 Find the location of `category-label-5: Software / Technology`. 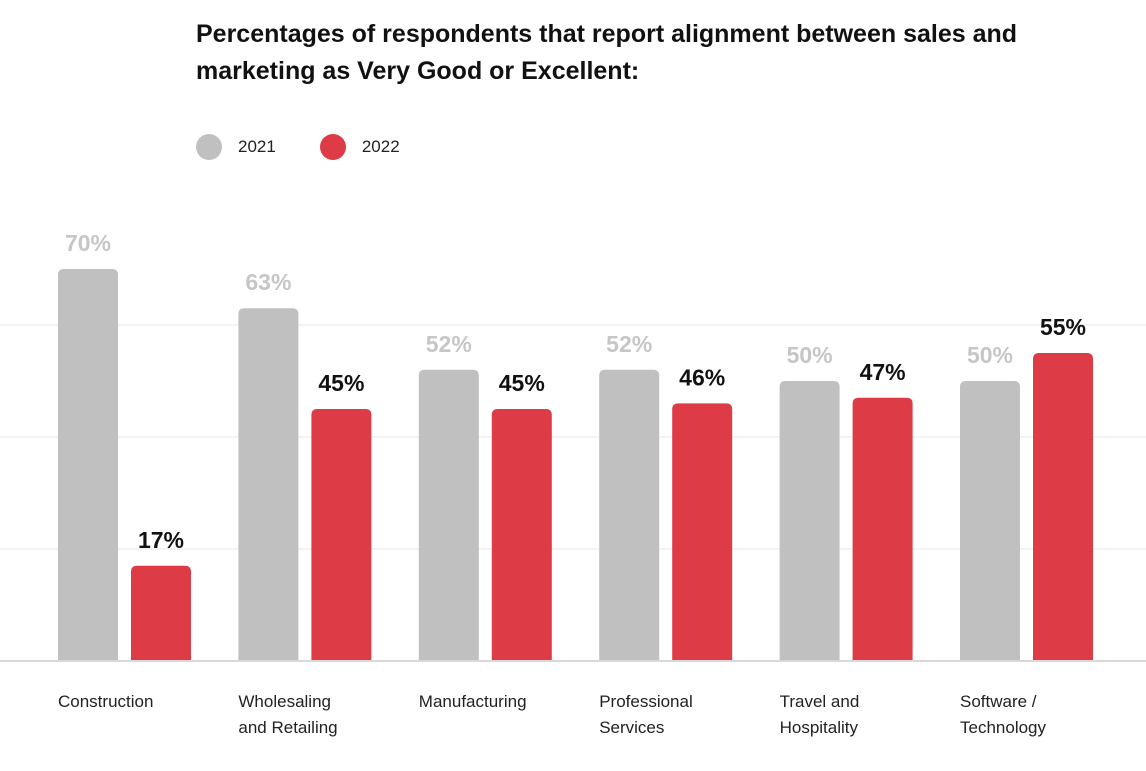

category-label-5: Software / Technology is located at coordinates (1003, 714).